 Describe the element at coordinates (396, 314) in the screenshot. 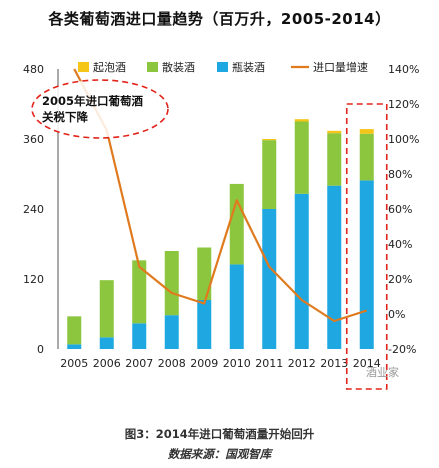

I see `y-right-tick-label: 0%` at that location.